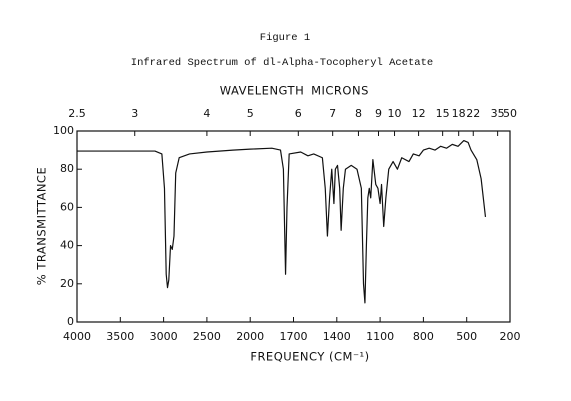  Describe the element at coordinates (262, 91) in the screenshot. I see `x2-axis-label: WAVELENGTH` at that location.